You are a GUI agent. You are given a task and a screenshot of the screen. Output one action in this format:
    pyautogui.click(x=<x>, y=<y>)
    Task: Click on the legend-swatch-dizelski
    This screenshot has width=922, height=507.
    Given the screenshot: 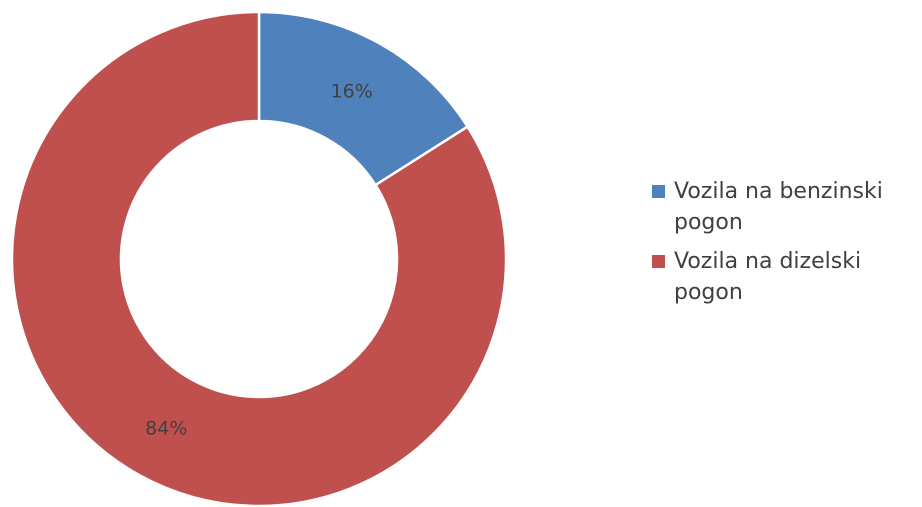 What is the action you would take?
    pyautogui.click(x=658, y=261)
    